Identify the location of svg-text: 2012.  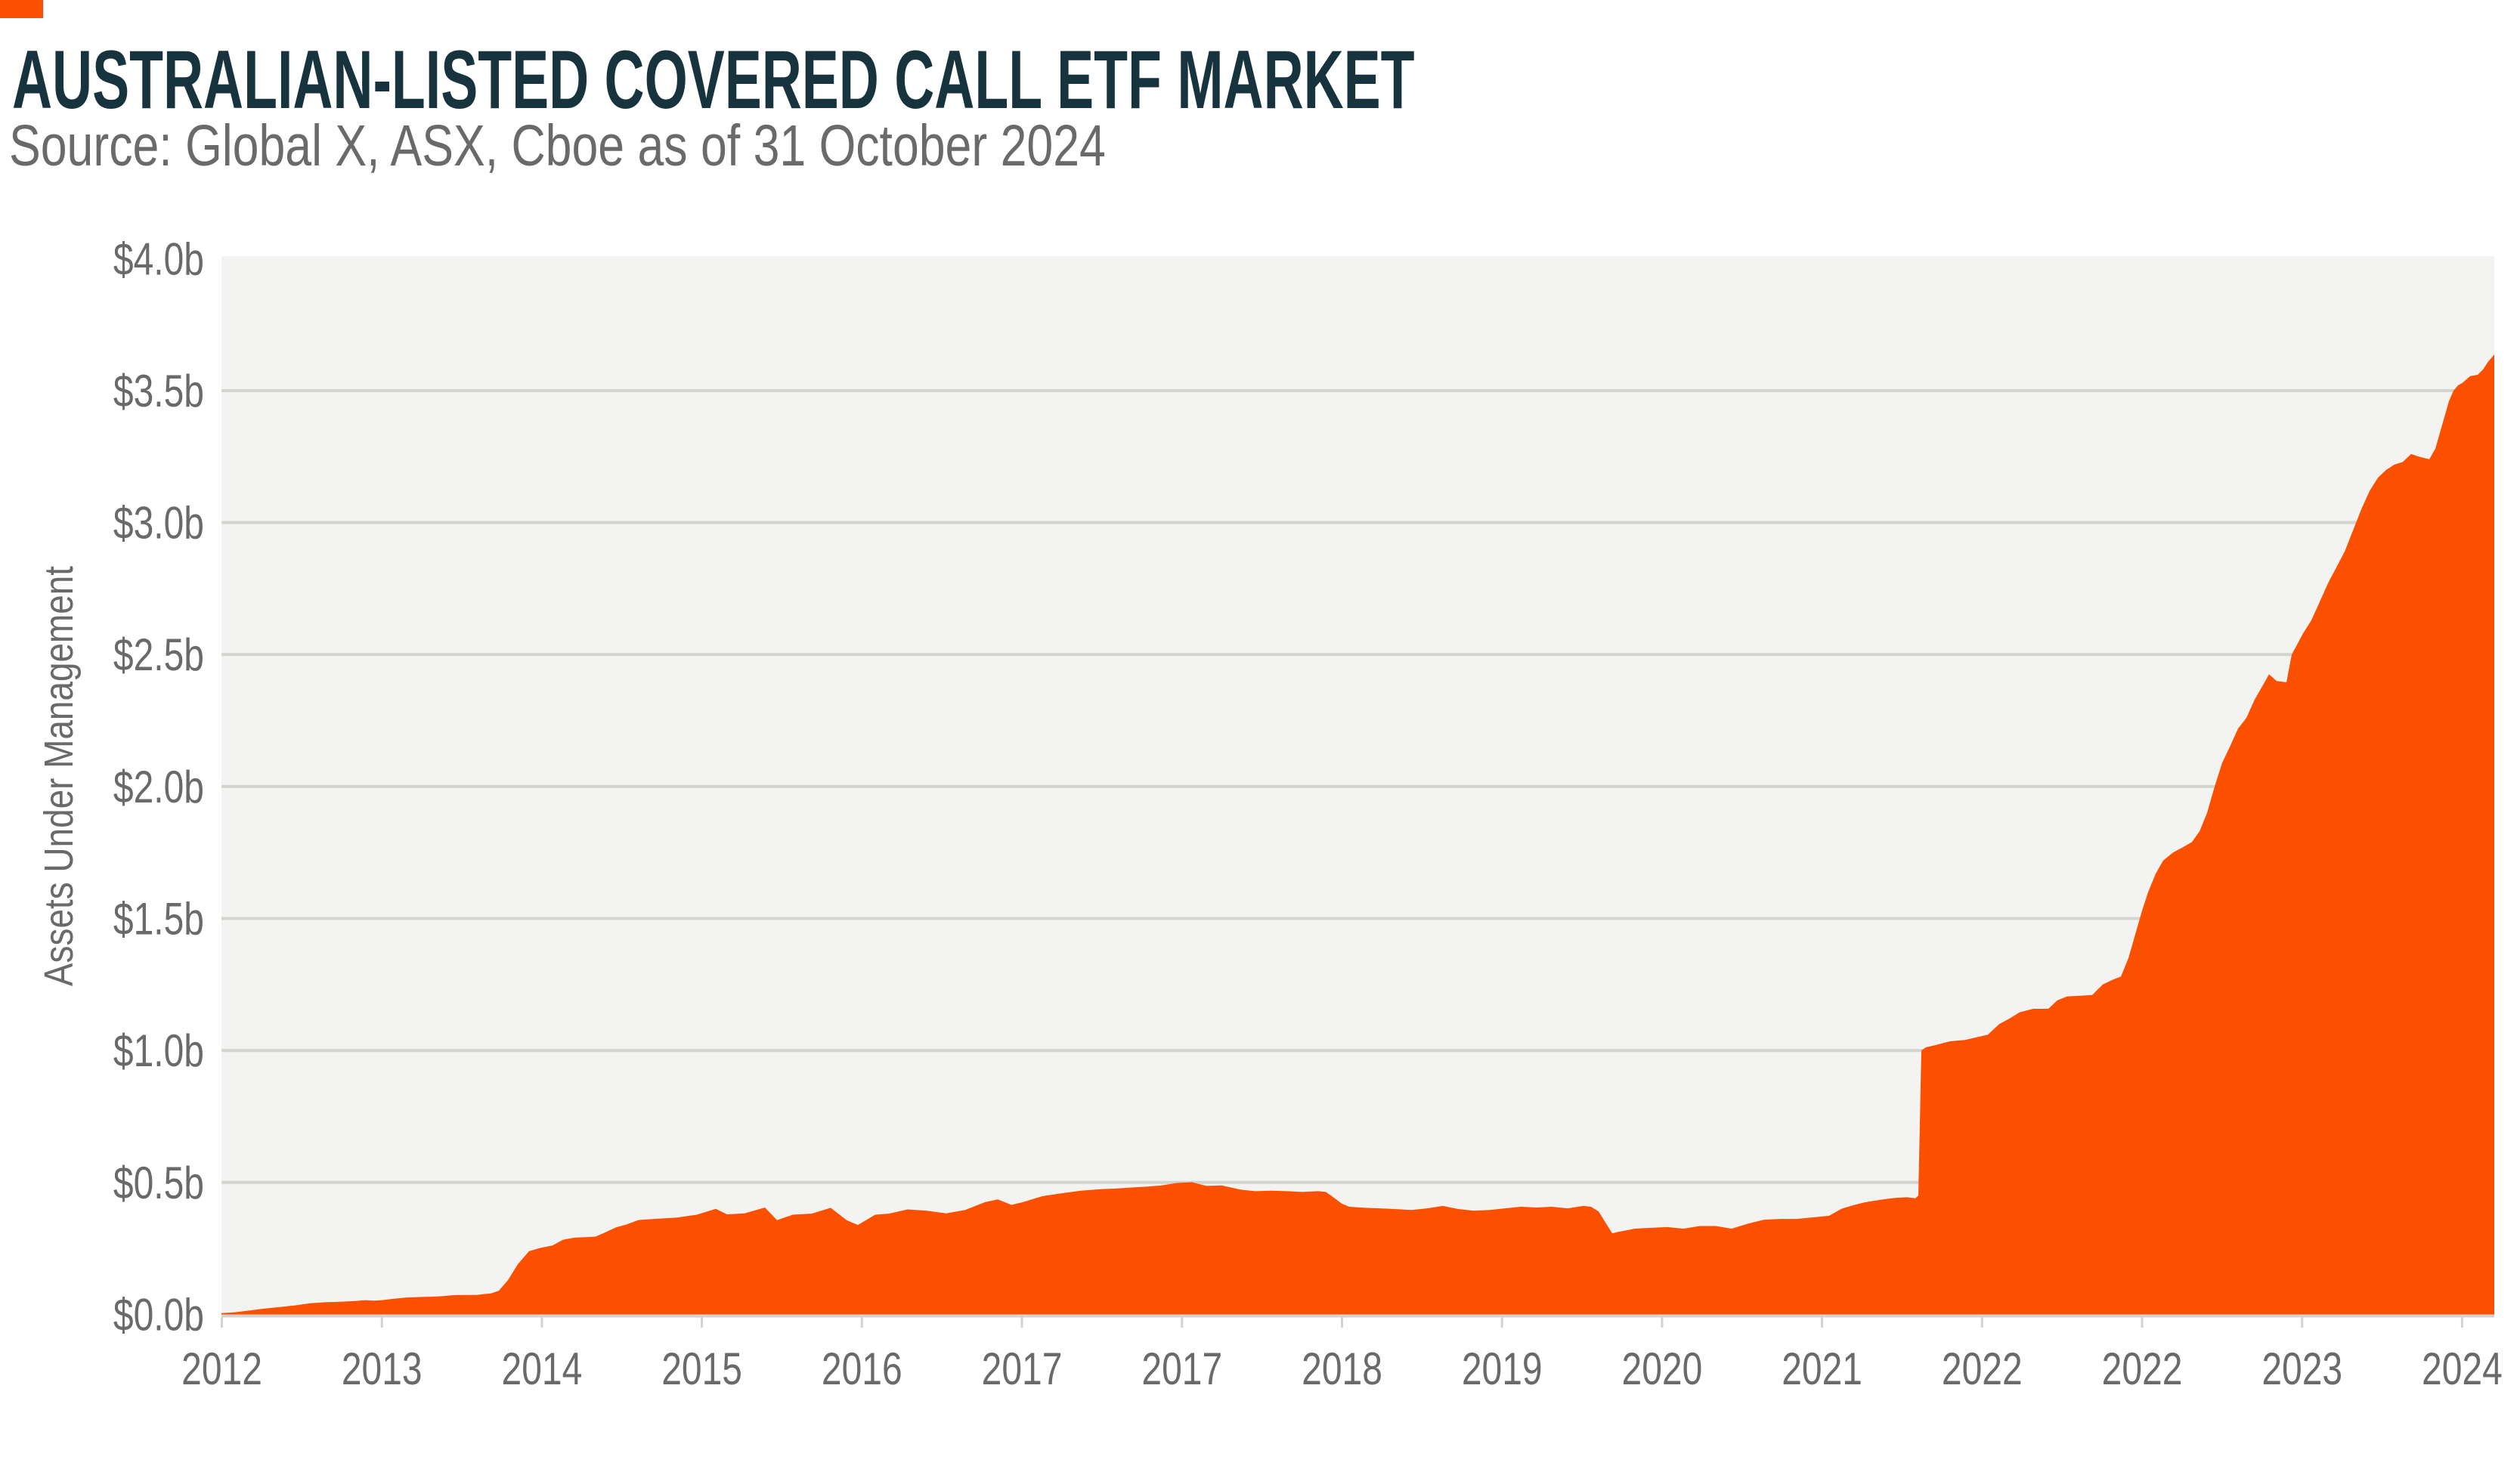
(221, 1369).